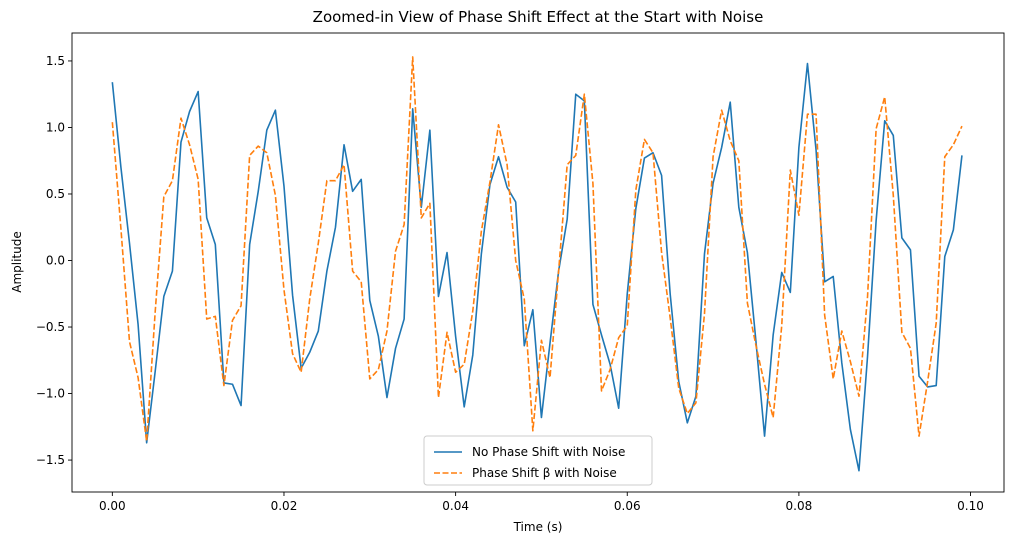  I want to click on x-tick-label: 0.10, so click(970, 506).